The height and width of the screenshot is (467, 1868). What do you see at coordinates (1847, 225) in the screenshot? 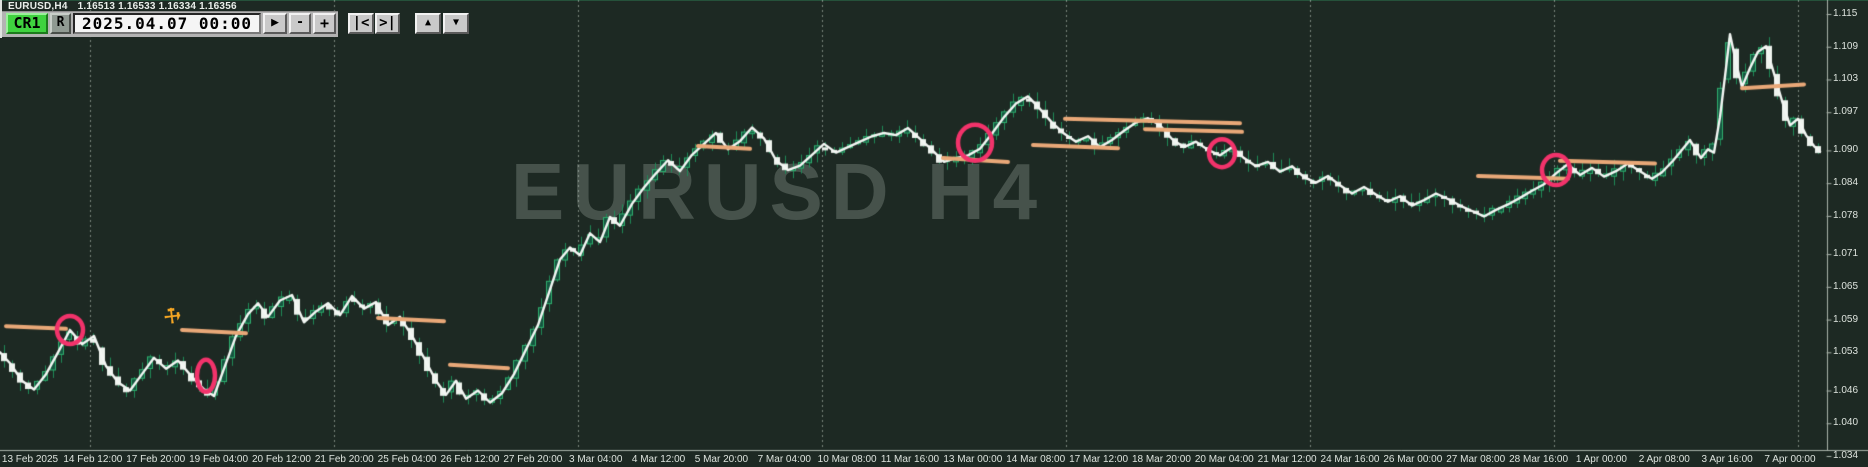
I see `price-axis` at bounding box center [1847, 225].